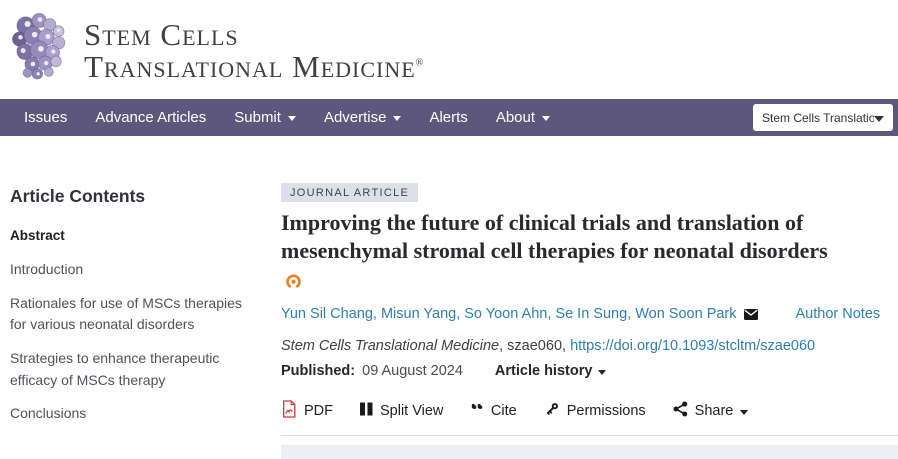 The image size is (898, 459). I want to click on journal-select-dropdown: Stem Cells Translational M, so click(823, 117).